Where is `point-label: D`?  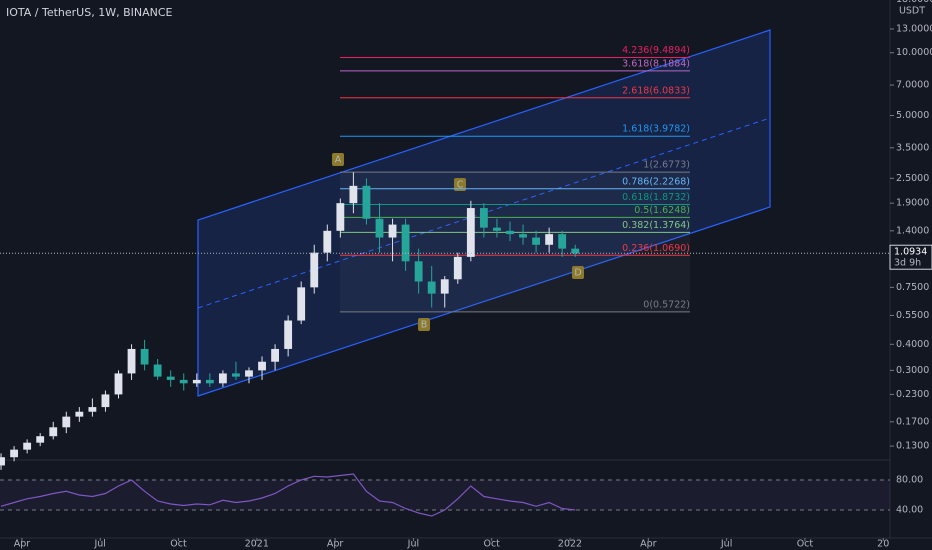 point-label: D is located at coordinates (577, 273).